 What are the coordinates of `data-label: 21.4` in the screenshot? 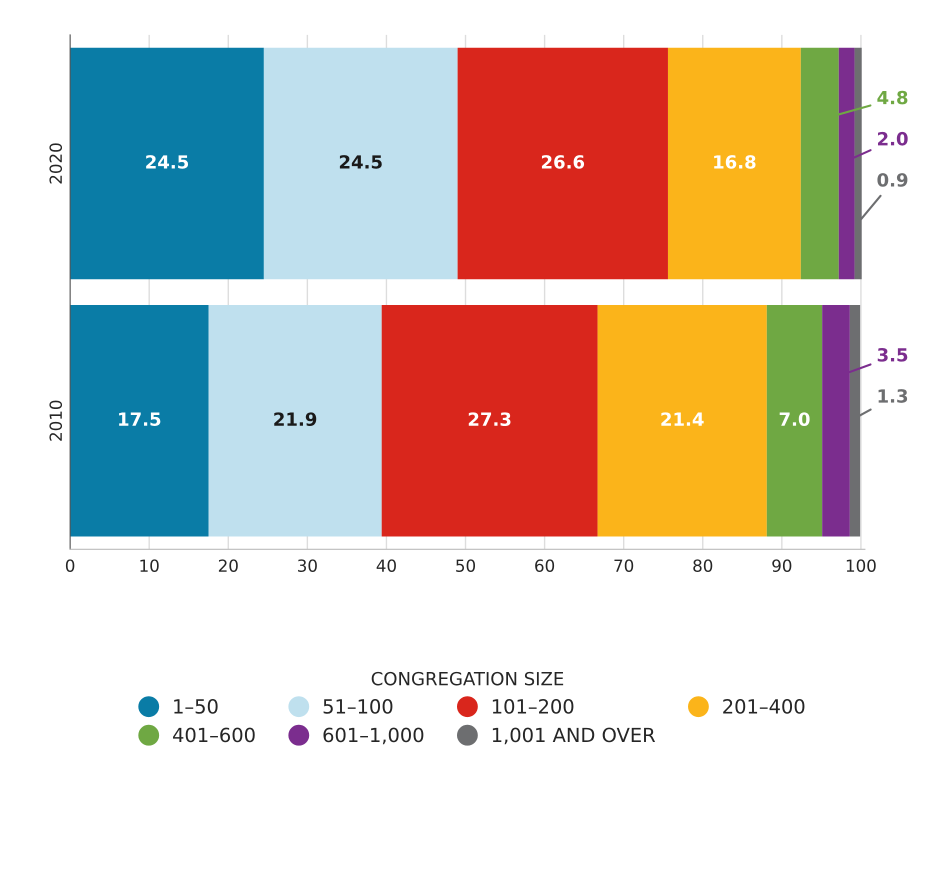 It's located at (682, 419).